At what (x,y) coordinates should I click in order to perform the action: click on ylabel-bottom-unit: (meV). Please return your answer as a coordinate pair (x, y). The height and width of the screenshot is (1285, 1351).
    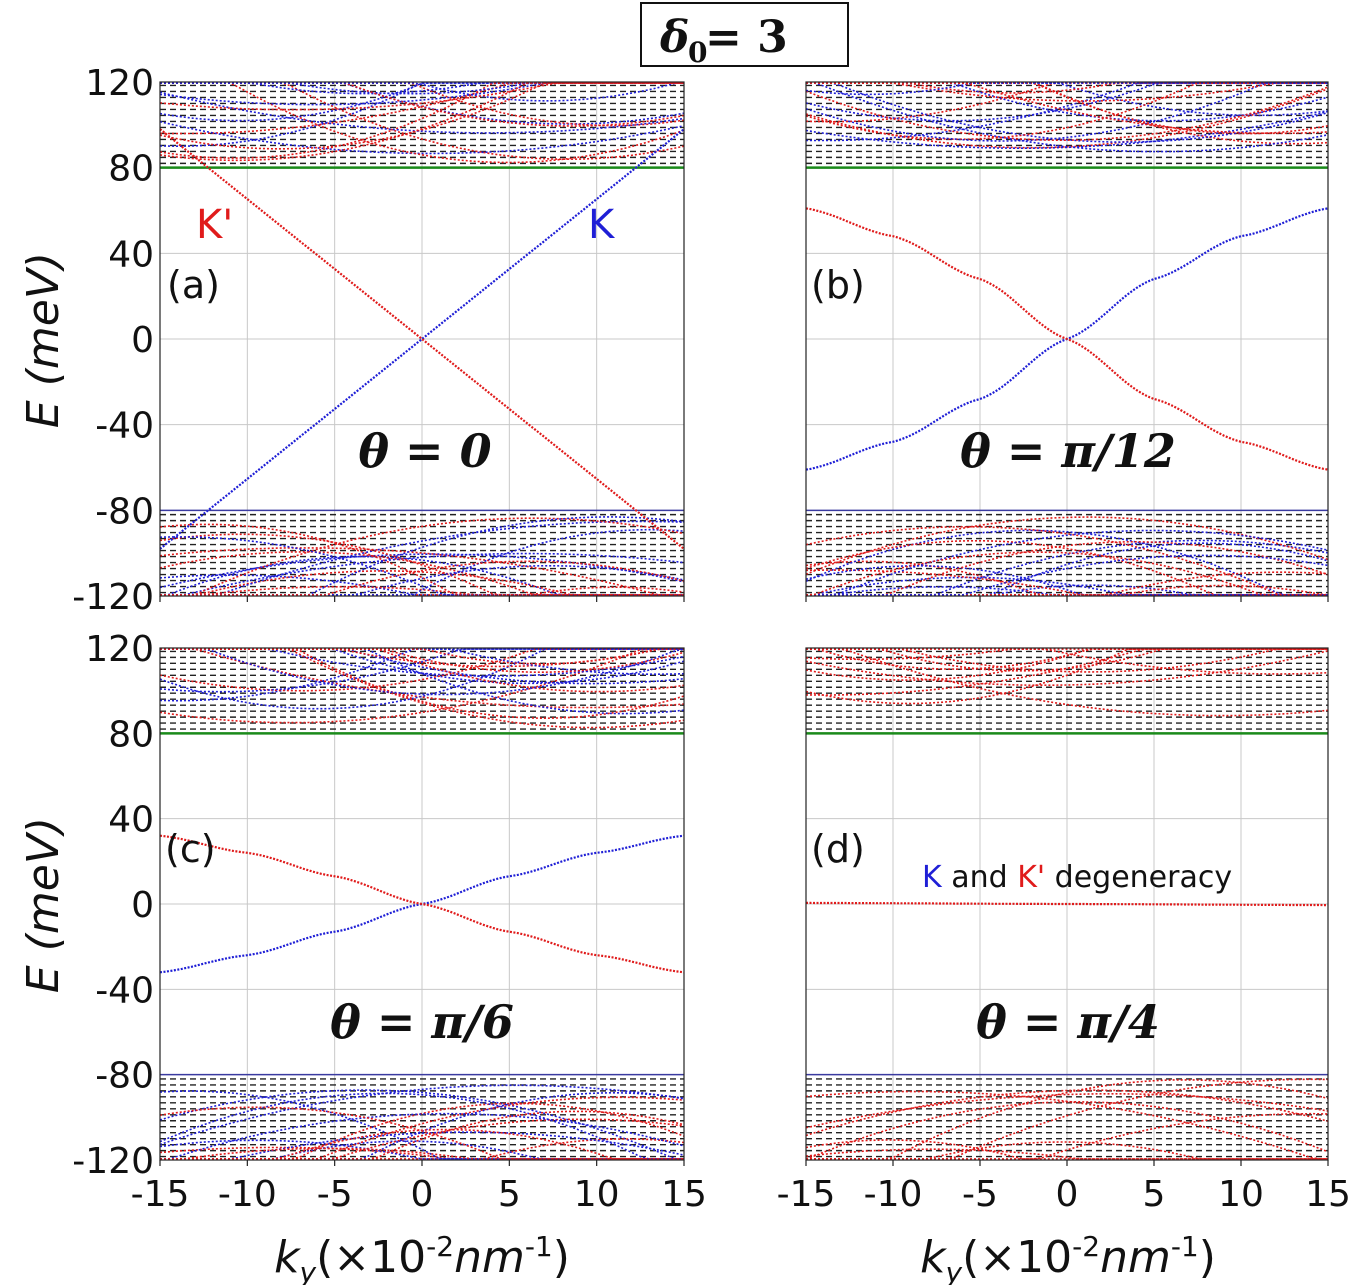
    Looking at the image, I should click on (43, 884).